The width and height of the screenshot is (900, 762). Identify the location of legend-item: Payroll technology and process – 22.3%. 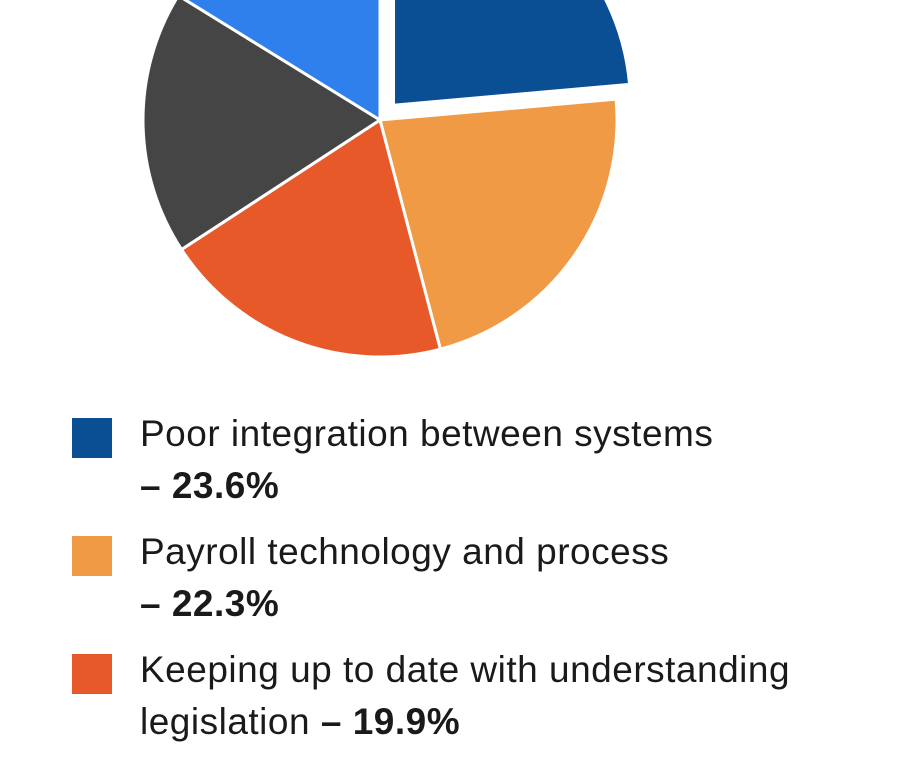
(451, 578).